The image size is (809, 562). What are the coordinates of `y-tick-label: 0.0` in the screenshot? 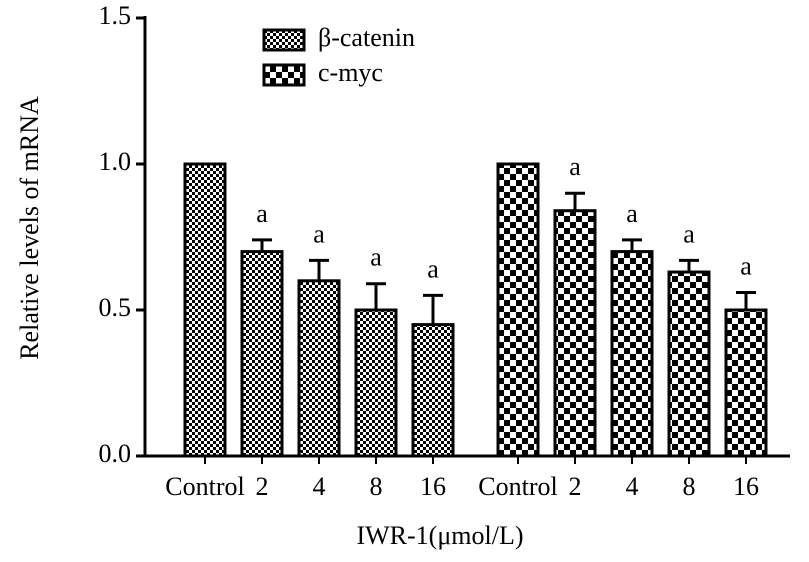 It's located at (115, 453).